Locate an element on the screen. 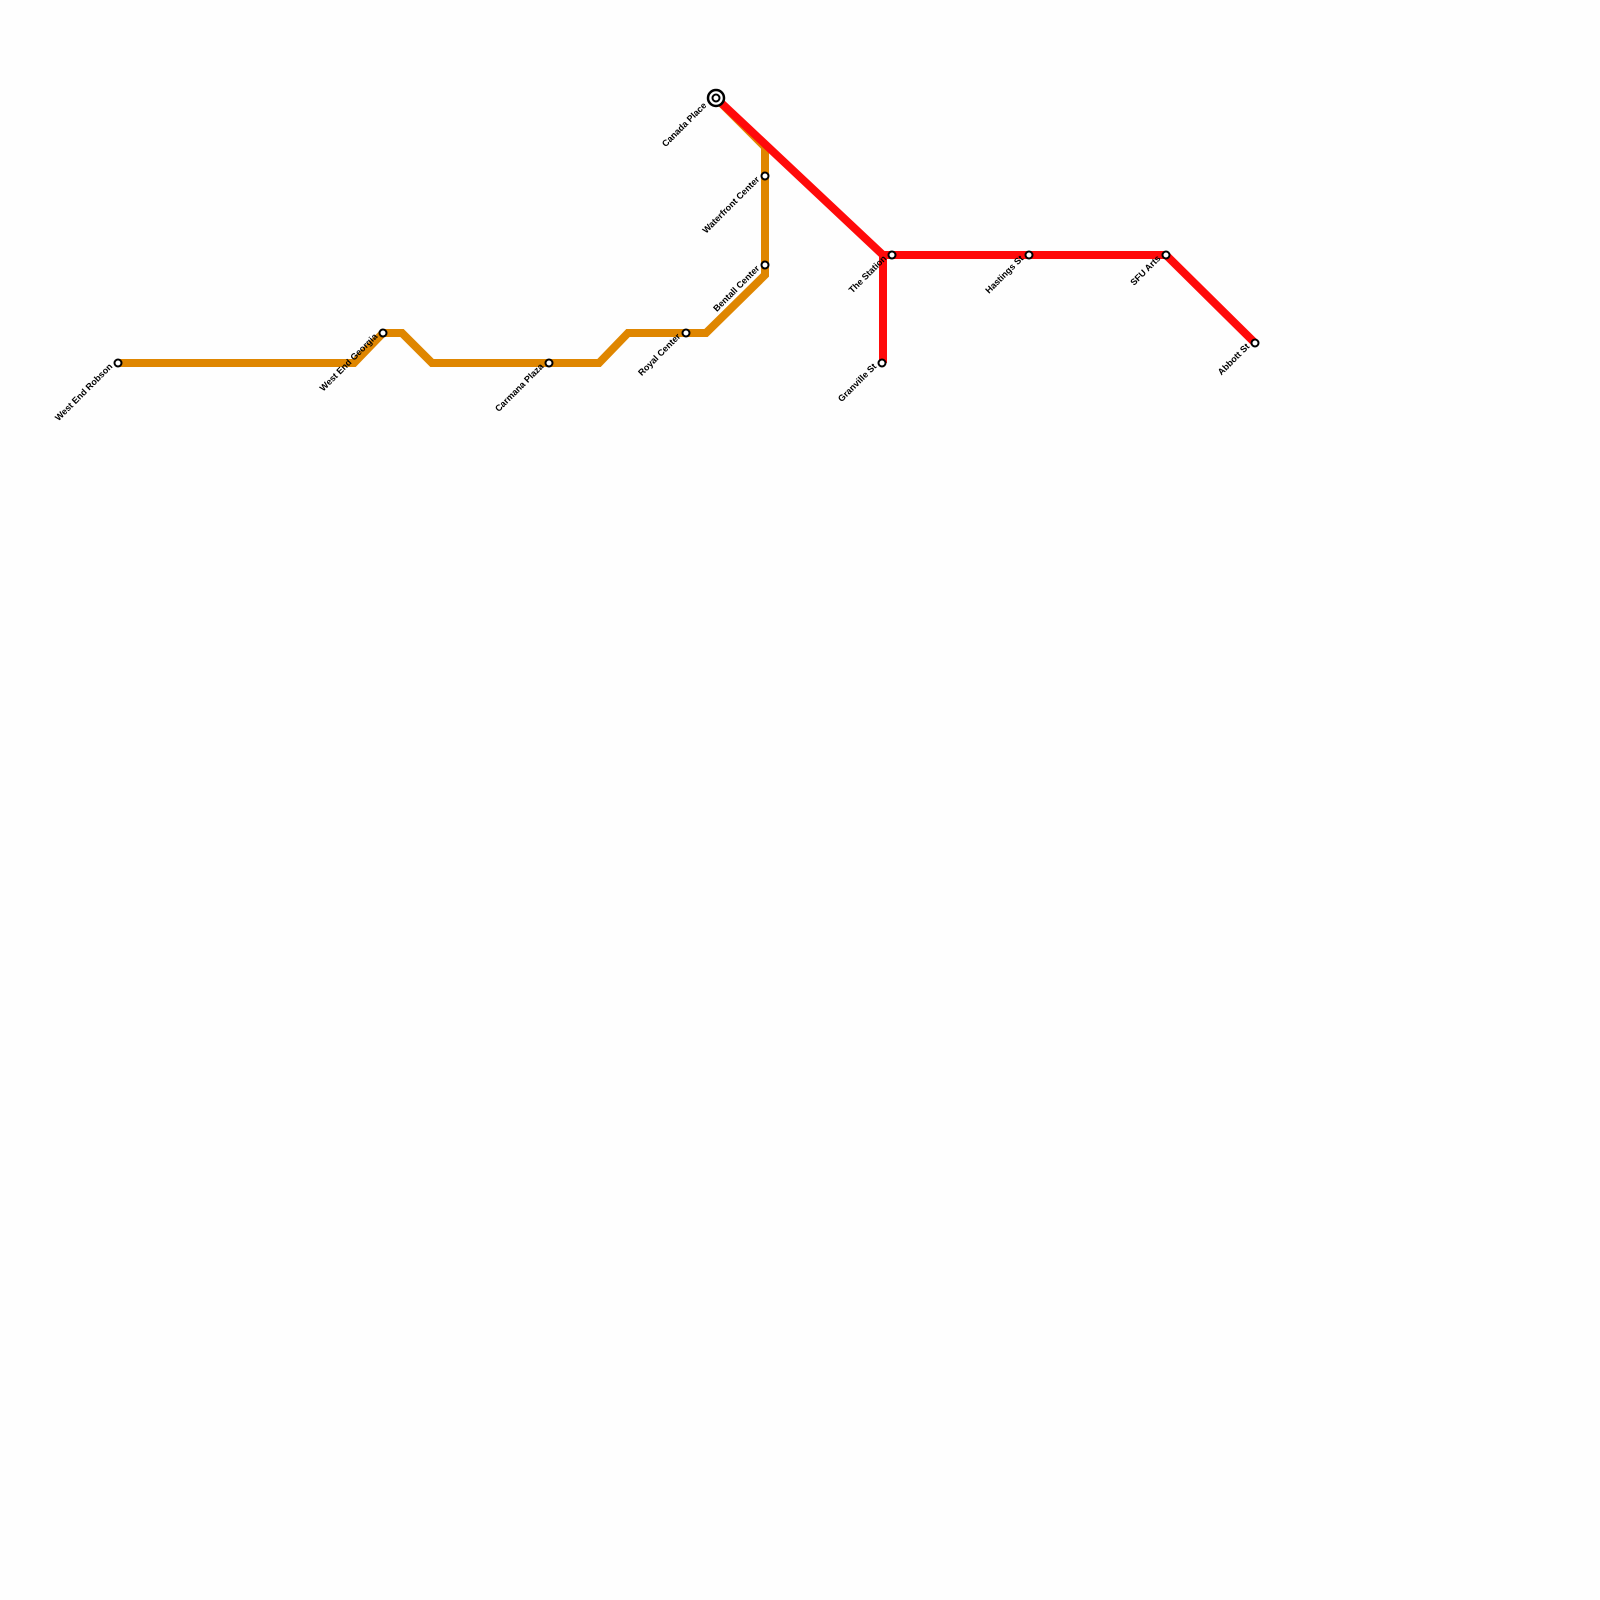 The height and width of the screenshot is (1600, 1600). station-granville-st: Granville St is located at coordinates (861, 381).